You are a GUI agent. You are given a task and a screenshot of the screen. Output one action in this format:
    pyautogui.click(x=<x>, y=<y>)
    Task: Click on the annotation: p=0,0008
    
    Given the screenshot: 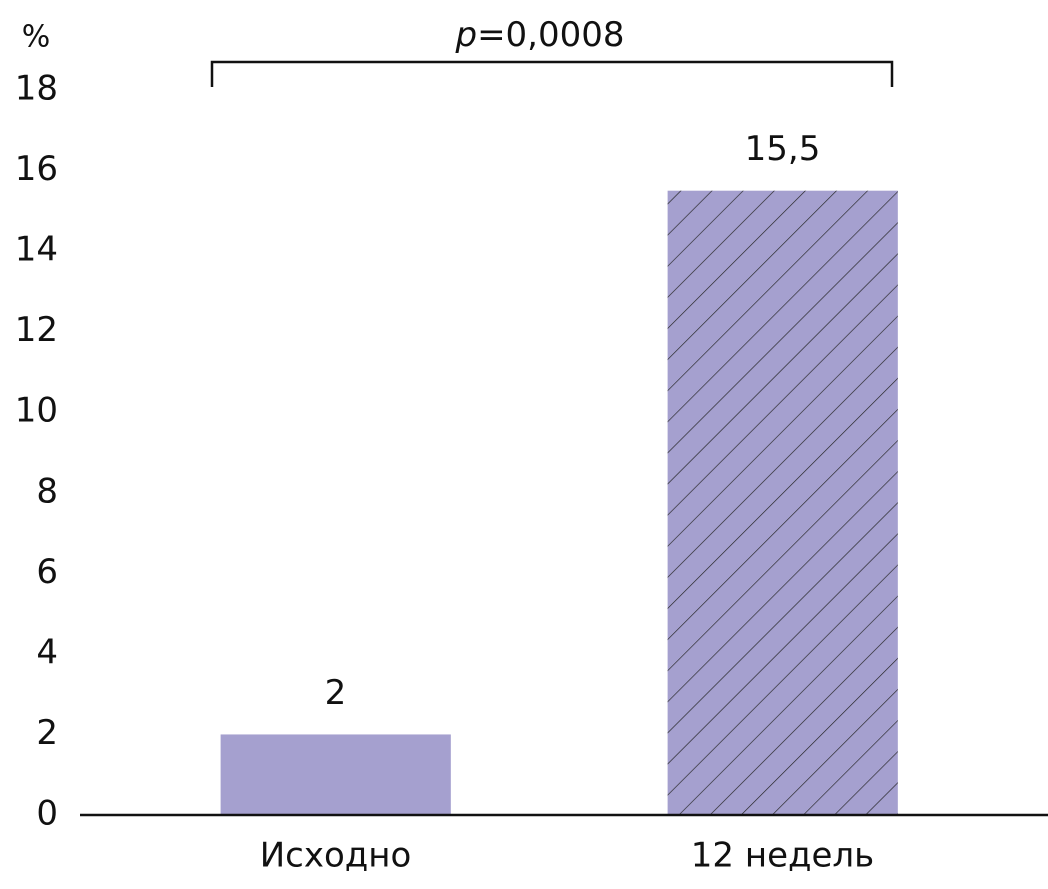 What is the action you would take?
    pyautogui.click(x=539, y=35)
    